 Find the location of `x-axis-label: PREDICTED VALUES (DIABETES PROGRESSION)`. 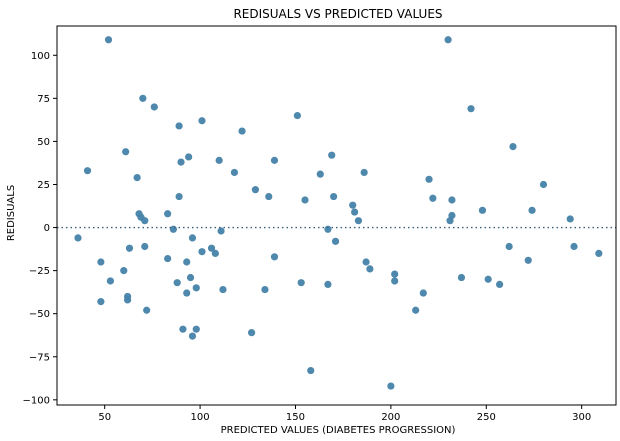

x-axis-label: PREDICTED VALUES (DIABETES PROGRESSION) is located at coordinates (338, 430).